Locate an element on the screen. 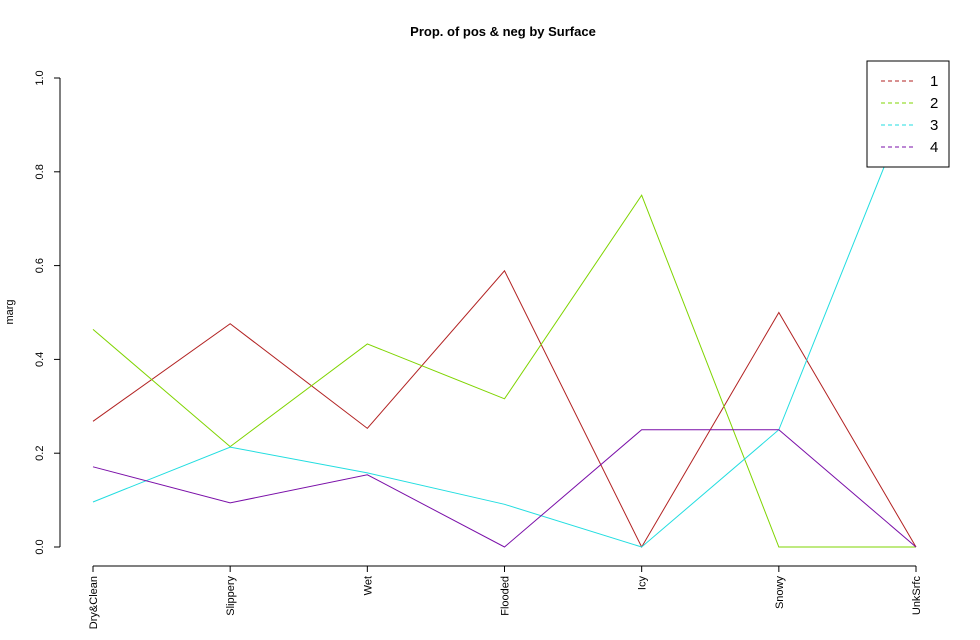  legend: 1 2 3 4 is located at coordinates (908, 114).